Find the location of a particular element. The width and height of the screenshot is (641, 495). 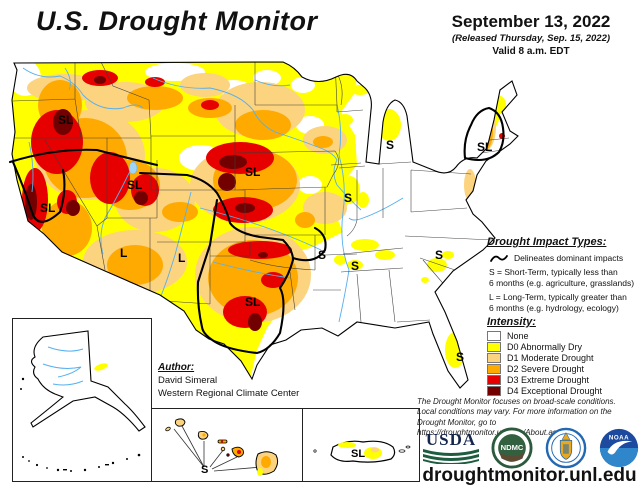

map-date: September 13, 2022 is located at coordinates (531, 21).